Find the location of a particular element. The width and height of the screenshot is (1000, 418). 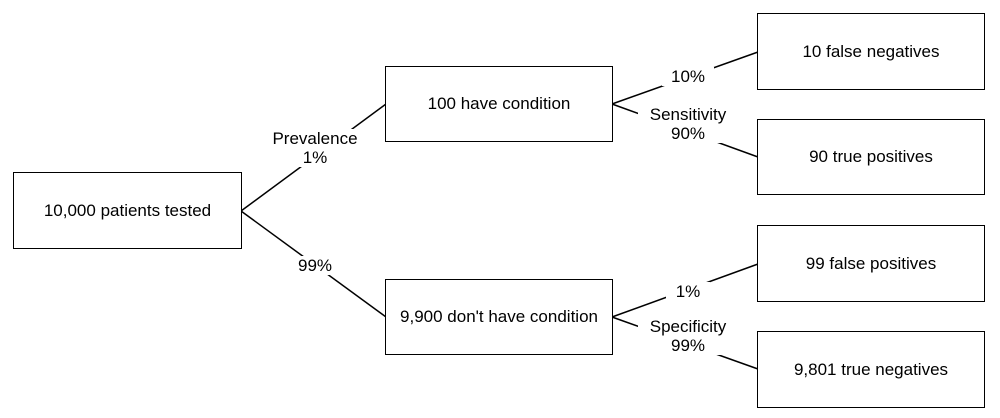

edge-label-no-condition-share: 99% is located at coordinates (315, 265).